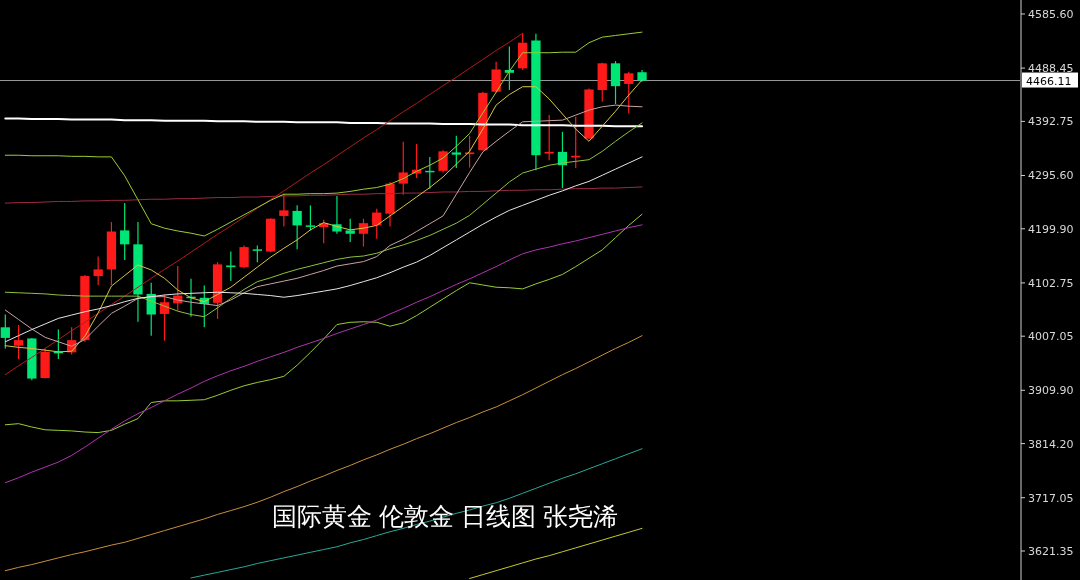 The height and width of the screenshot is (580, 1080). What do you see at coordinates (1049, 81) in the screenshot?
I see `ref-line-label: 4466.11` at bounding box center [1049, 81].